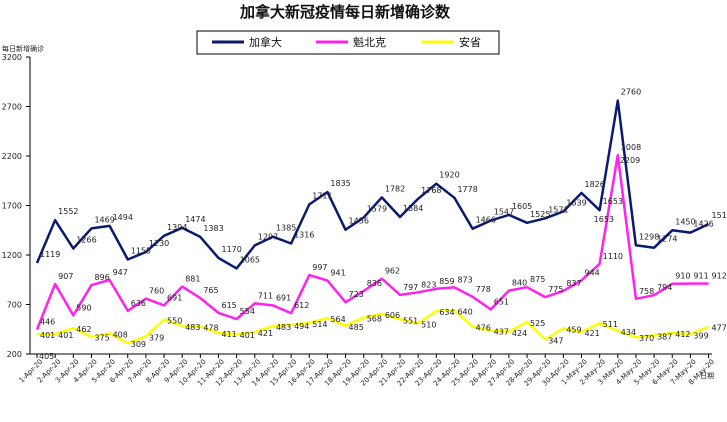  Describe the element at coordinates (707, 376) in the screenshot. I see `x-axis-label: 日期` at that location.